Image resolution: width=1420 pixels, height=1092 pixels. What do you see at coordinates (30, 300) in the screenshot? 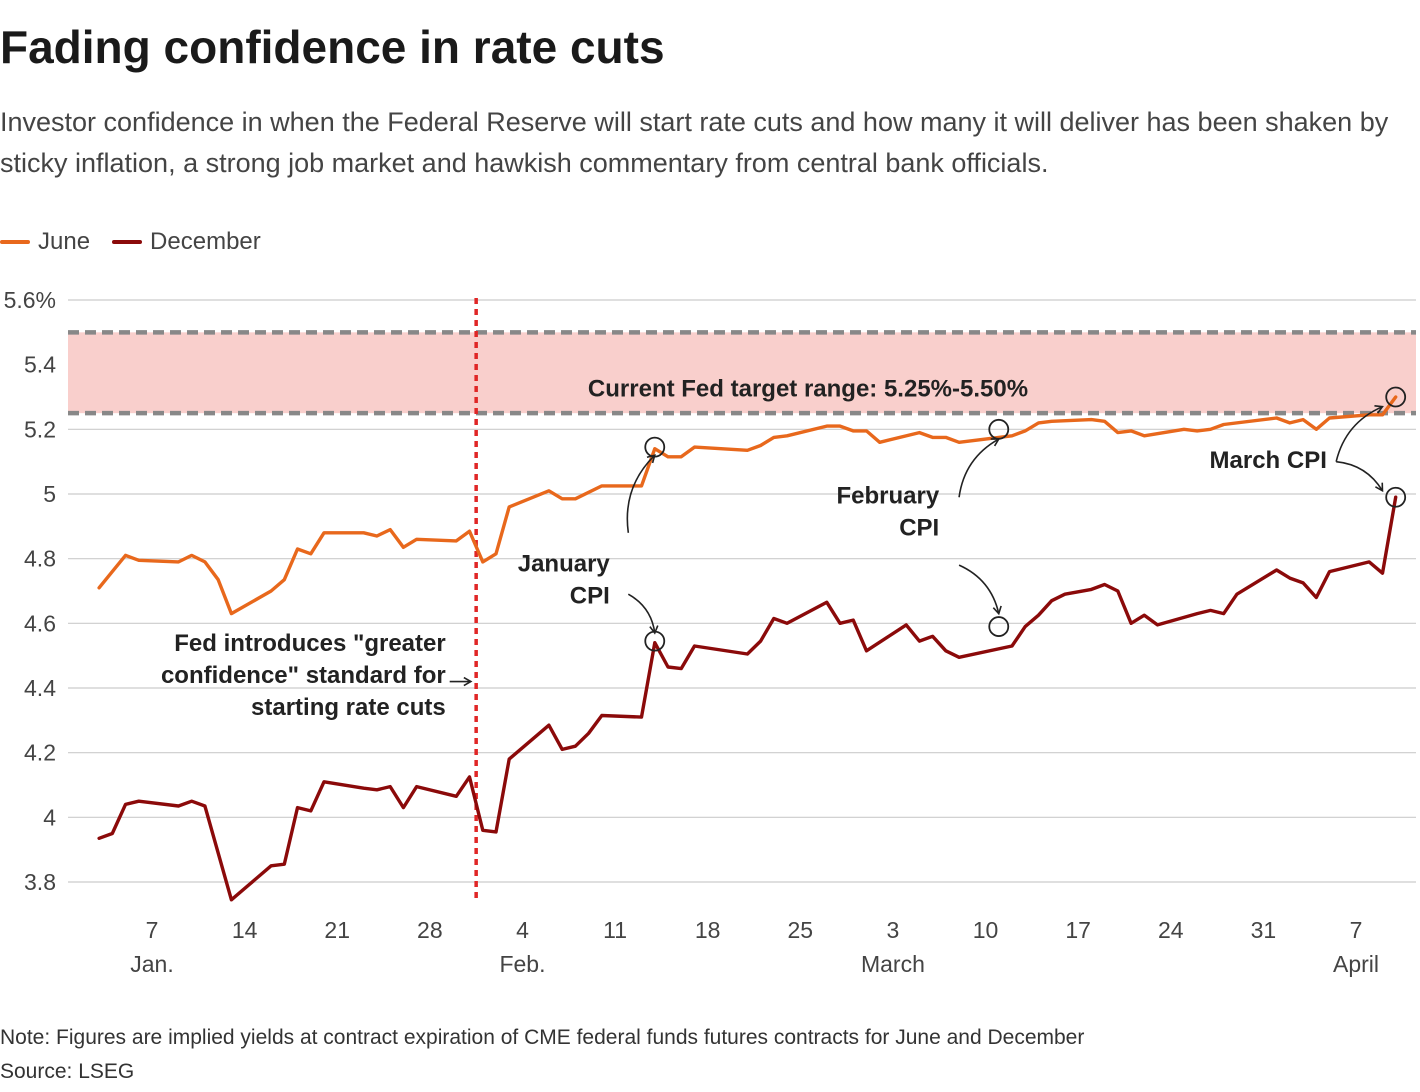
I see `y-tick-label: 5.6%` at bounding box center [30, 300].